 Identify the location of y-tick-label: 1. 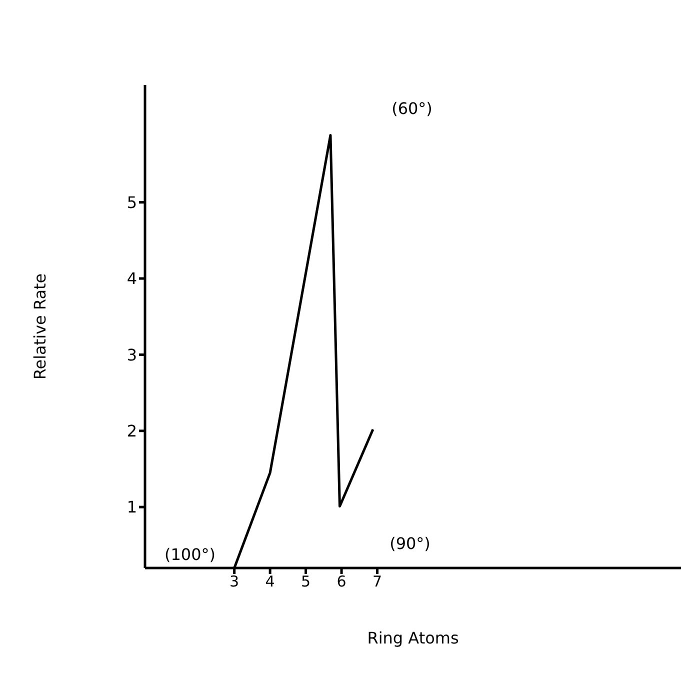
(131, 507).